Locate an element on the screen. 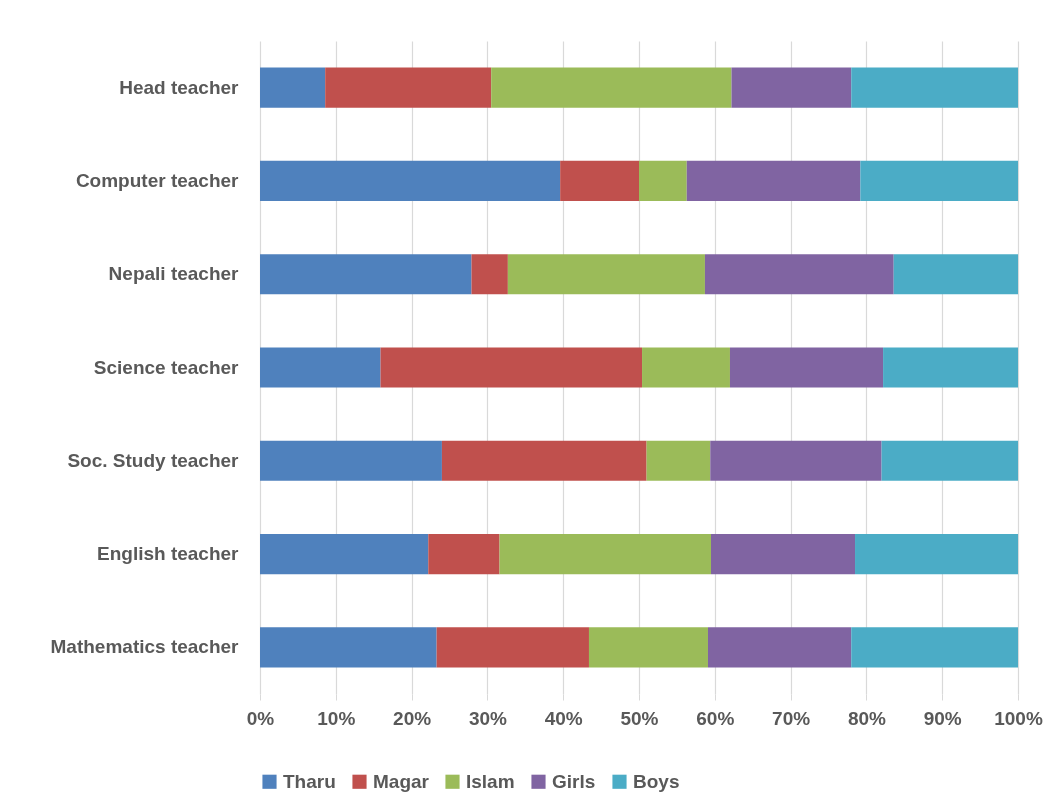 The width and height of the screenshot is (1062, 811). y-tick-label: Head teacher is located at coordinates (179, 87).